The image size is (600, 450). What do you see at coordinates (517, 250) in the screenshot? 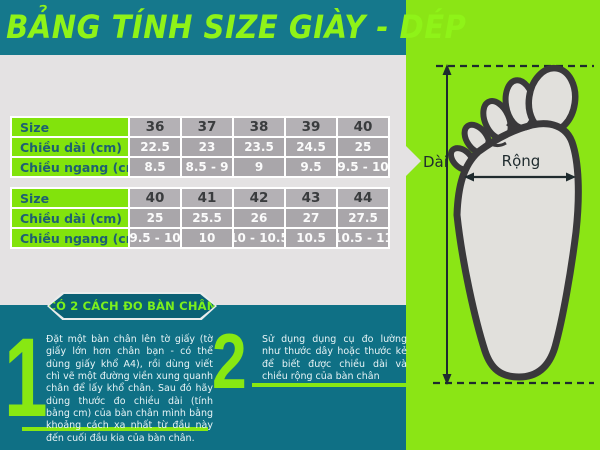
I see `foot-sole` at bounding box center [517, 250].